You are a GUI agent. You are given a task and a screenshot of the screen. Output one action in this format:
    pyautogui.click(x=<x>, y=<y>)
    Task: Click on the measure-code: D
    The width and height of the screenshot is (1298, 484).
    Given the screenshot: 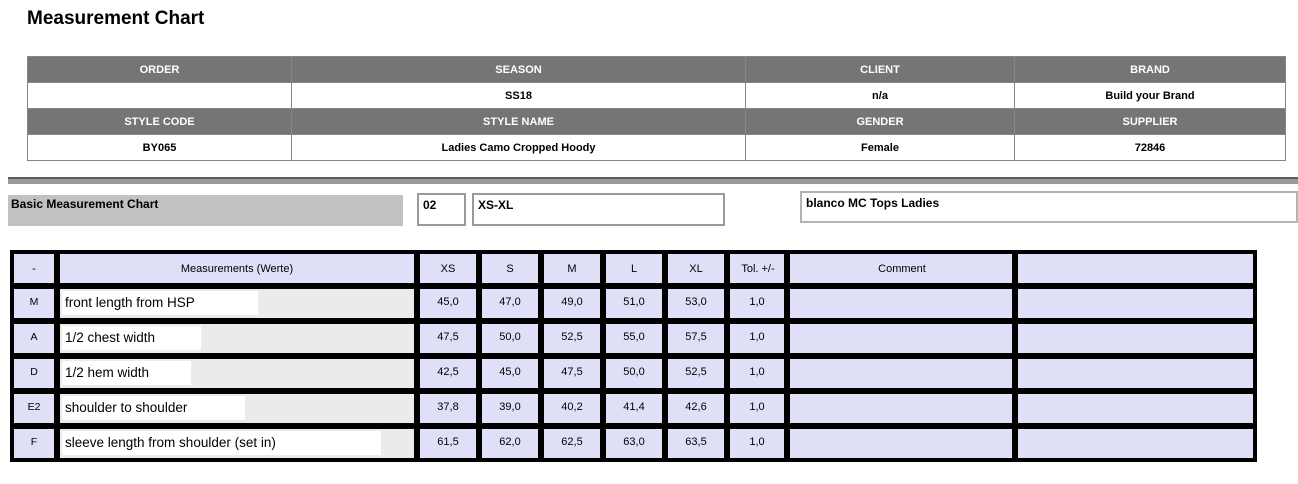 What is the action you would take?
    pyautogui.click(x=34, y=373)
    